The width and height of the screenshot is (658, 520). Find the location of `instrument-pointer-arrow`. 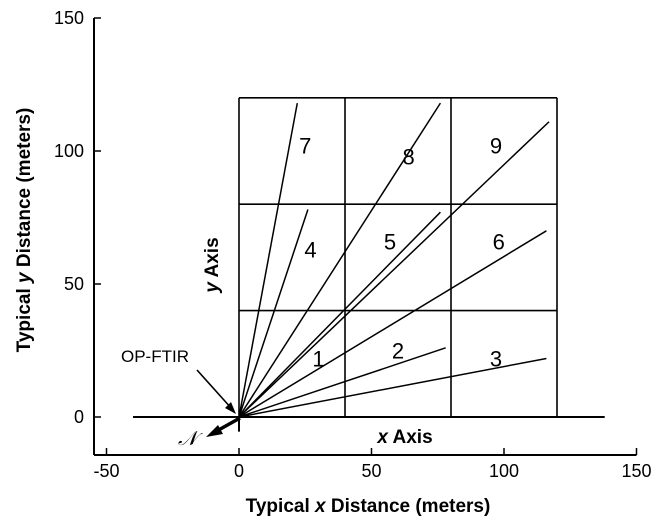

instrument-pointer-arrow is located at coordinates (216, 391).